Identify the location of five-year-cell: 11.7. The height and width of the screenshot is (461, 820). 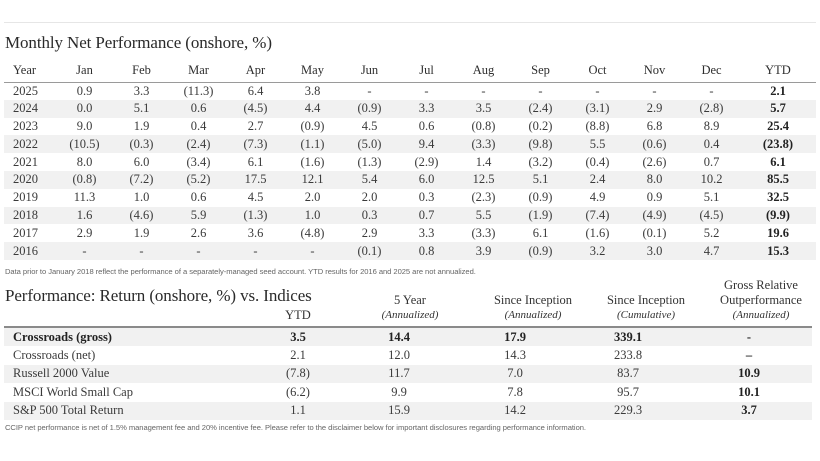
(399, 374).